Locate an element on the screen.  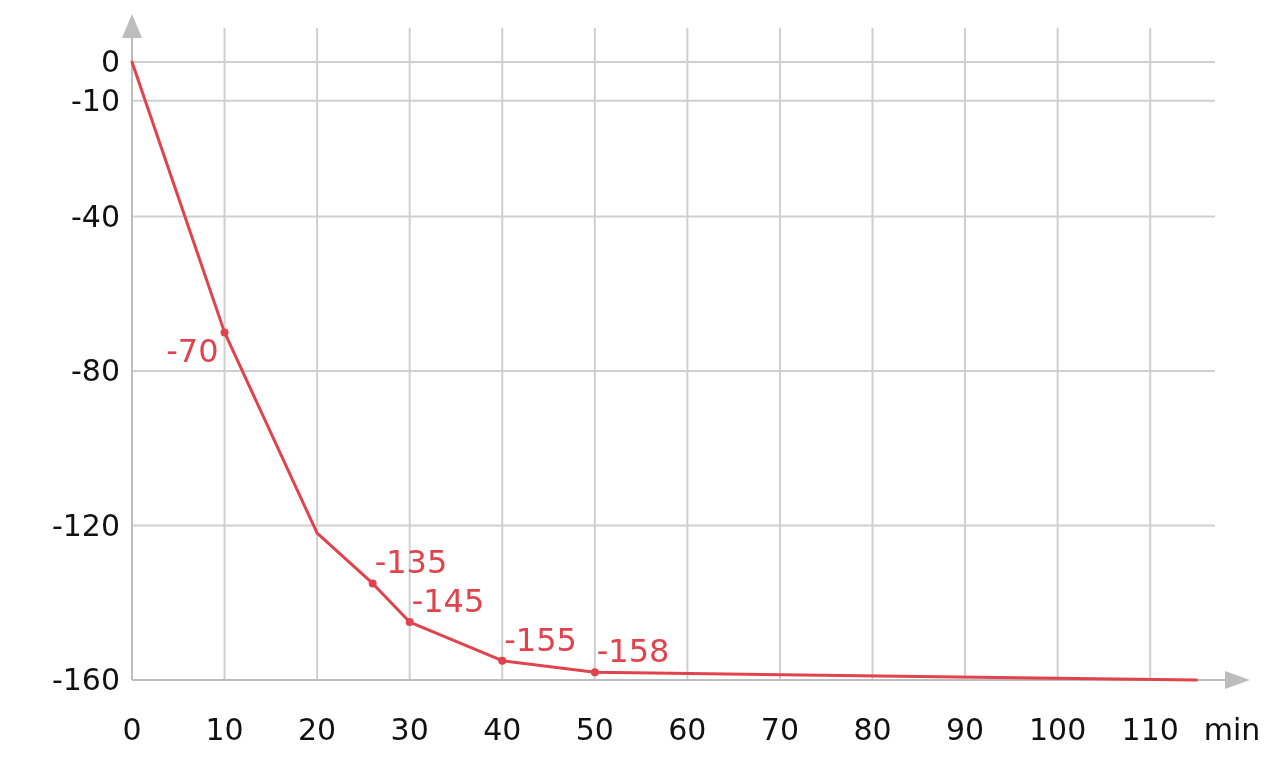
y-tick-label: -40 is located at coordinates (95, 216).